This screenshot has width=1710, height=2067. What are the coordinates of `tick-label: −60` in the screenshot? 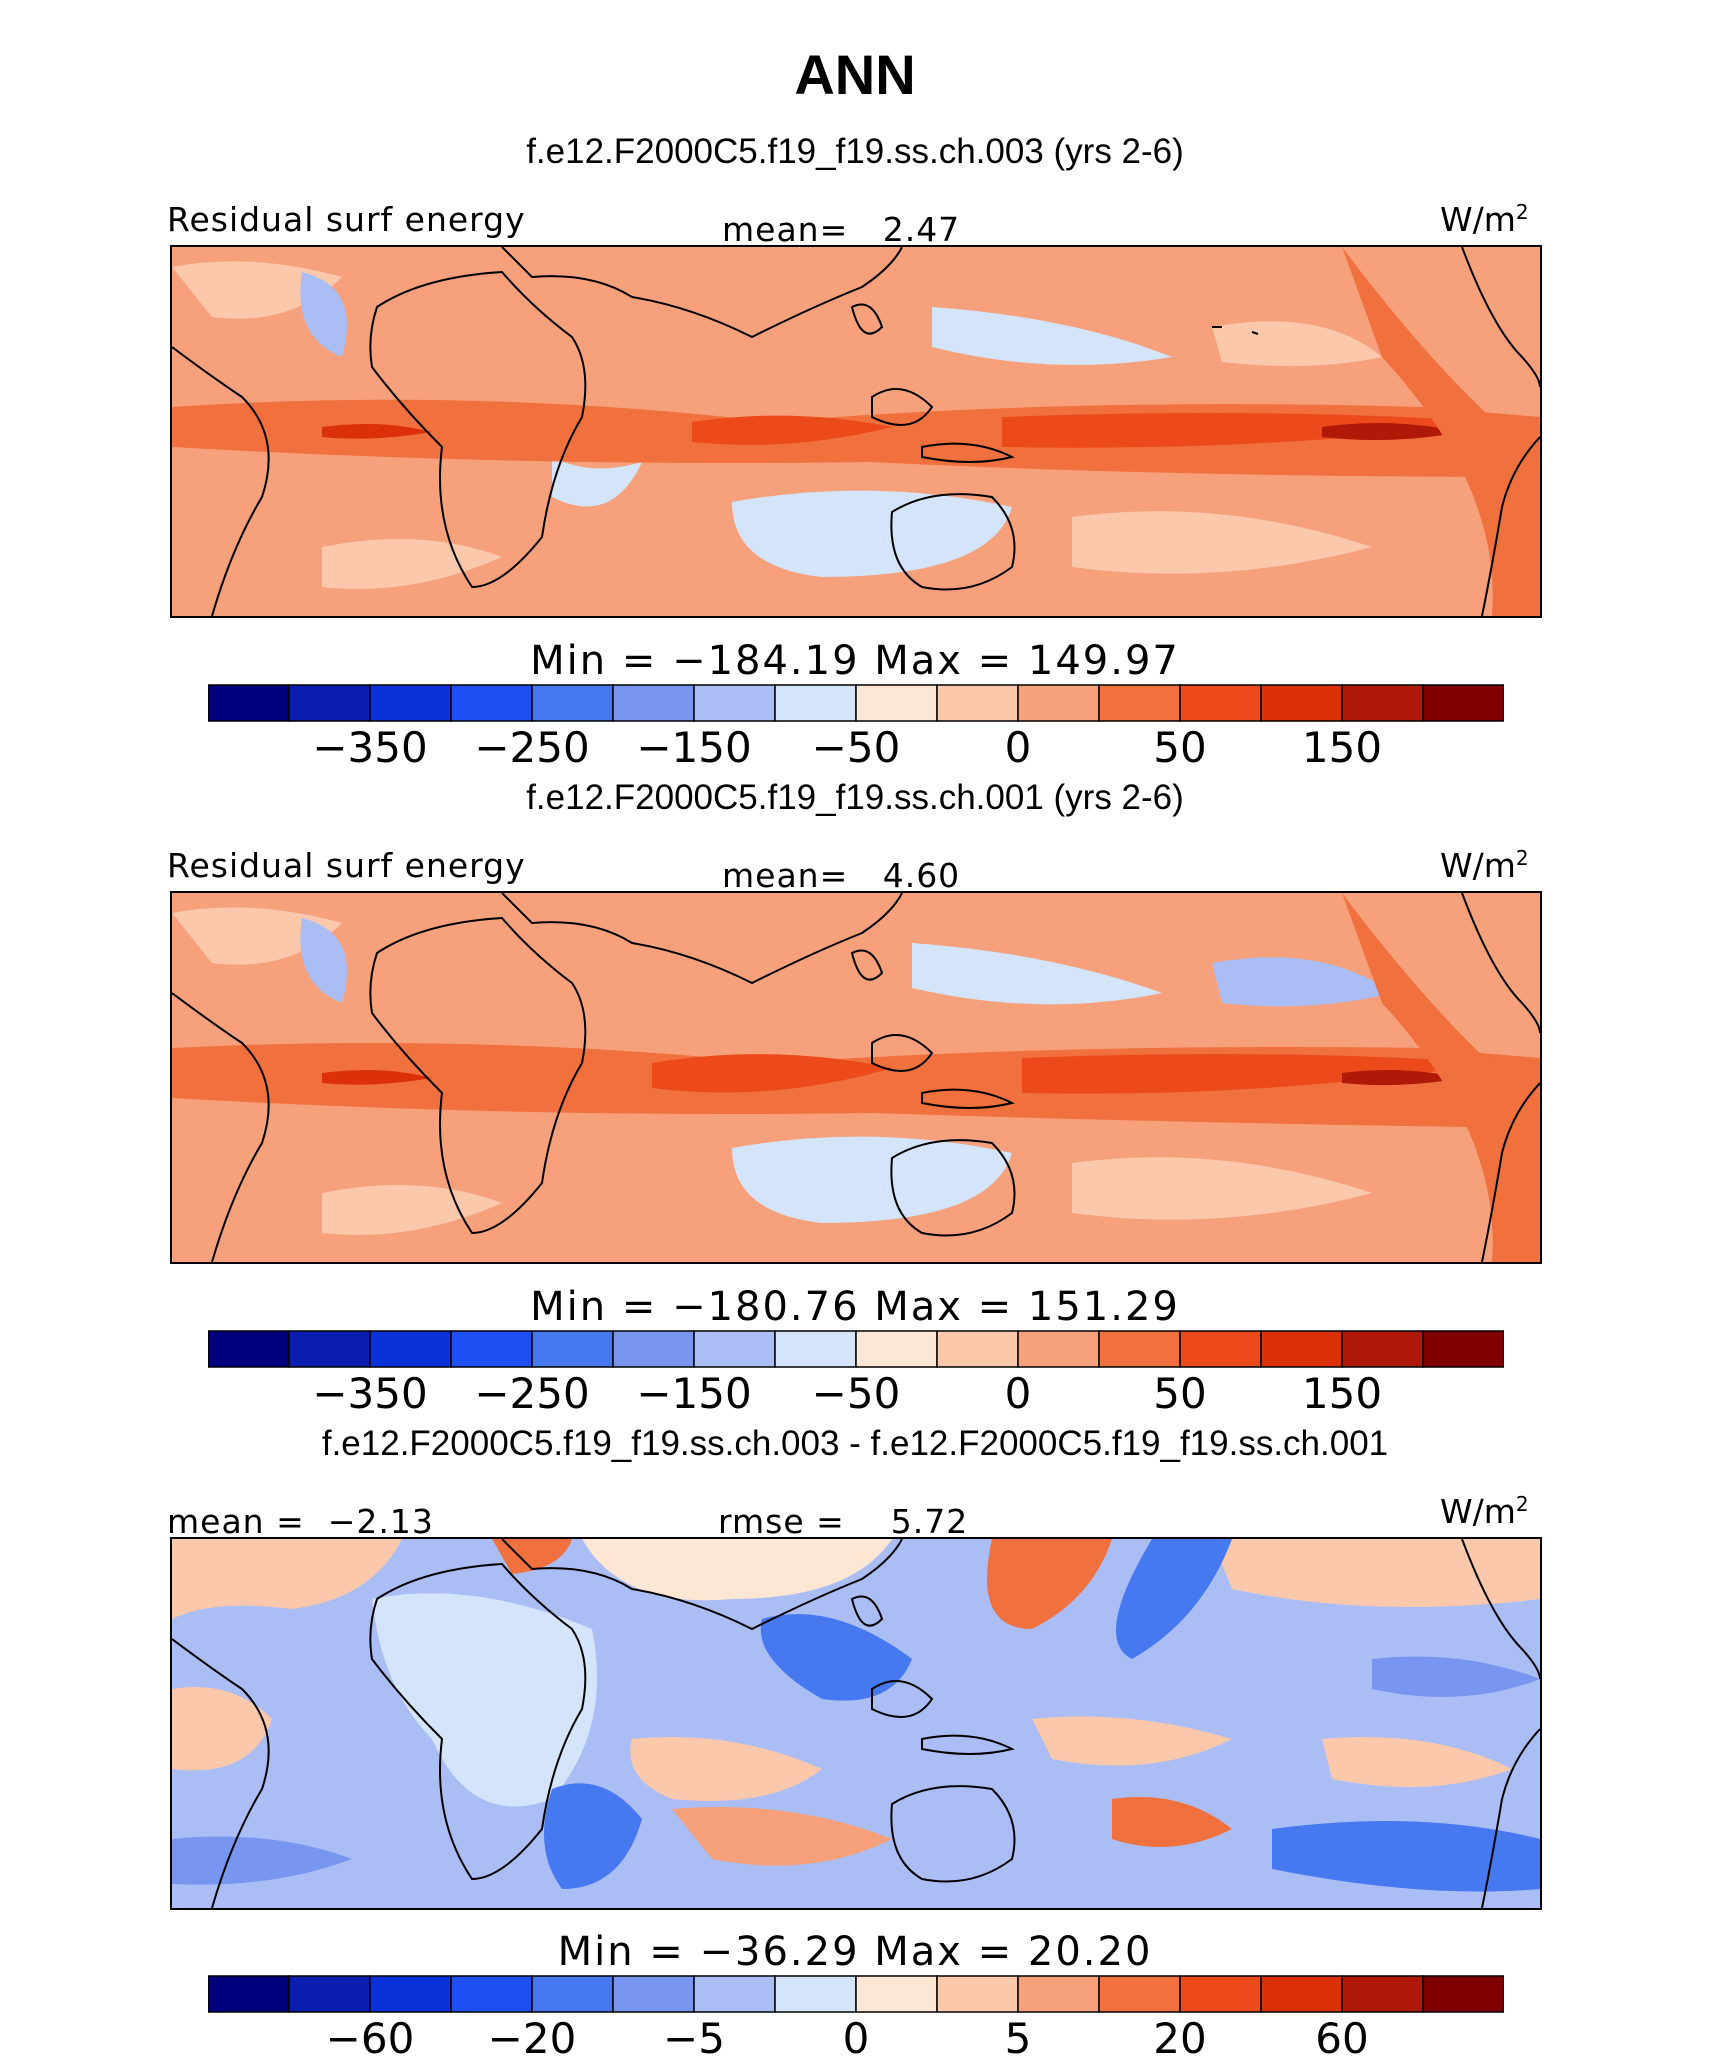 It's located at (370, 2038).